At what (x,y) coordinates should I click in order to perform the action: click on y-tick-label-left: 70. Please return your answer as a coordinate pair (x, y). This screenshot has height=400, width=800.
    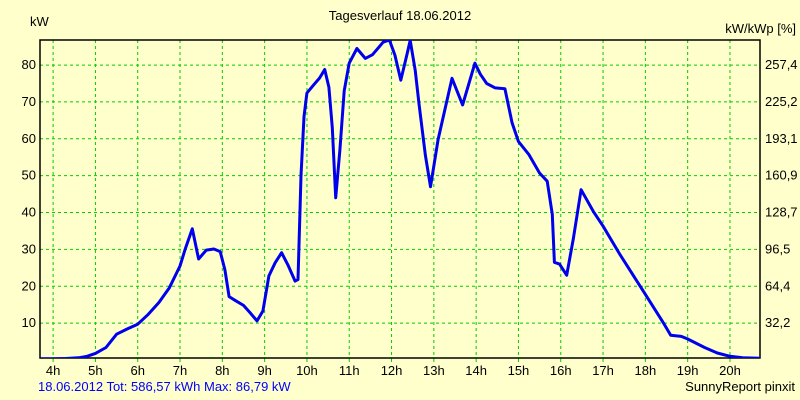
    Looking at the image, I should click on (29, 101).